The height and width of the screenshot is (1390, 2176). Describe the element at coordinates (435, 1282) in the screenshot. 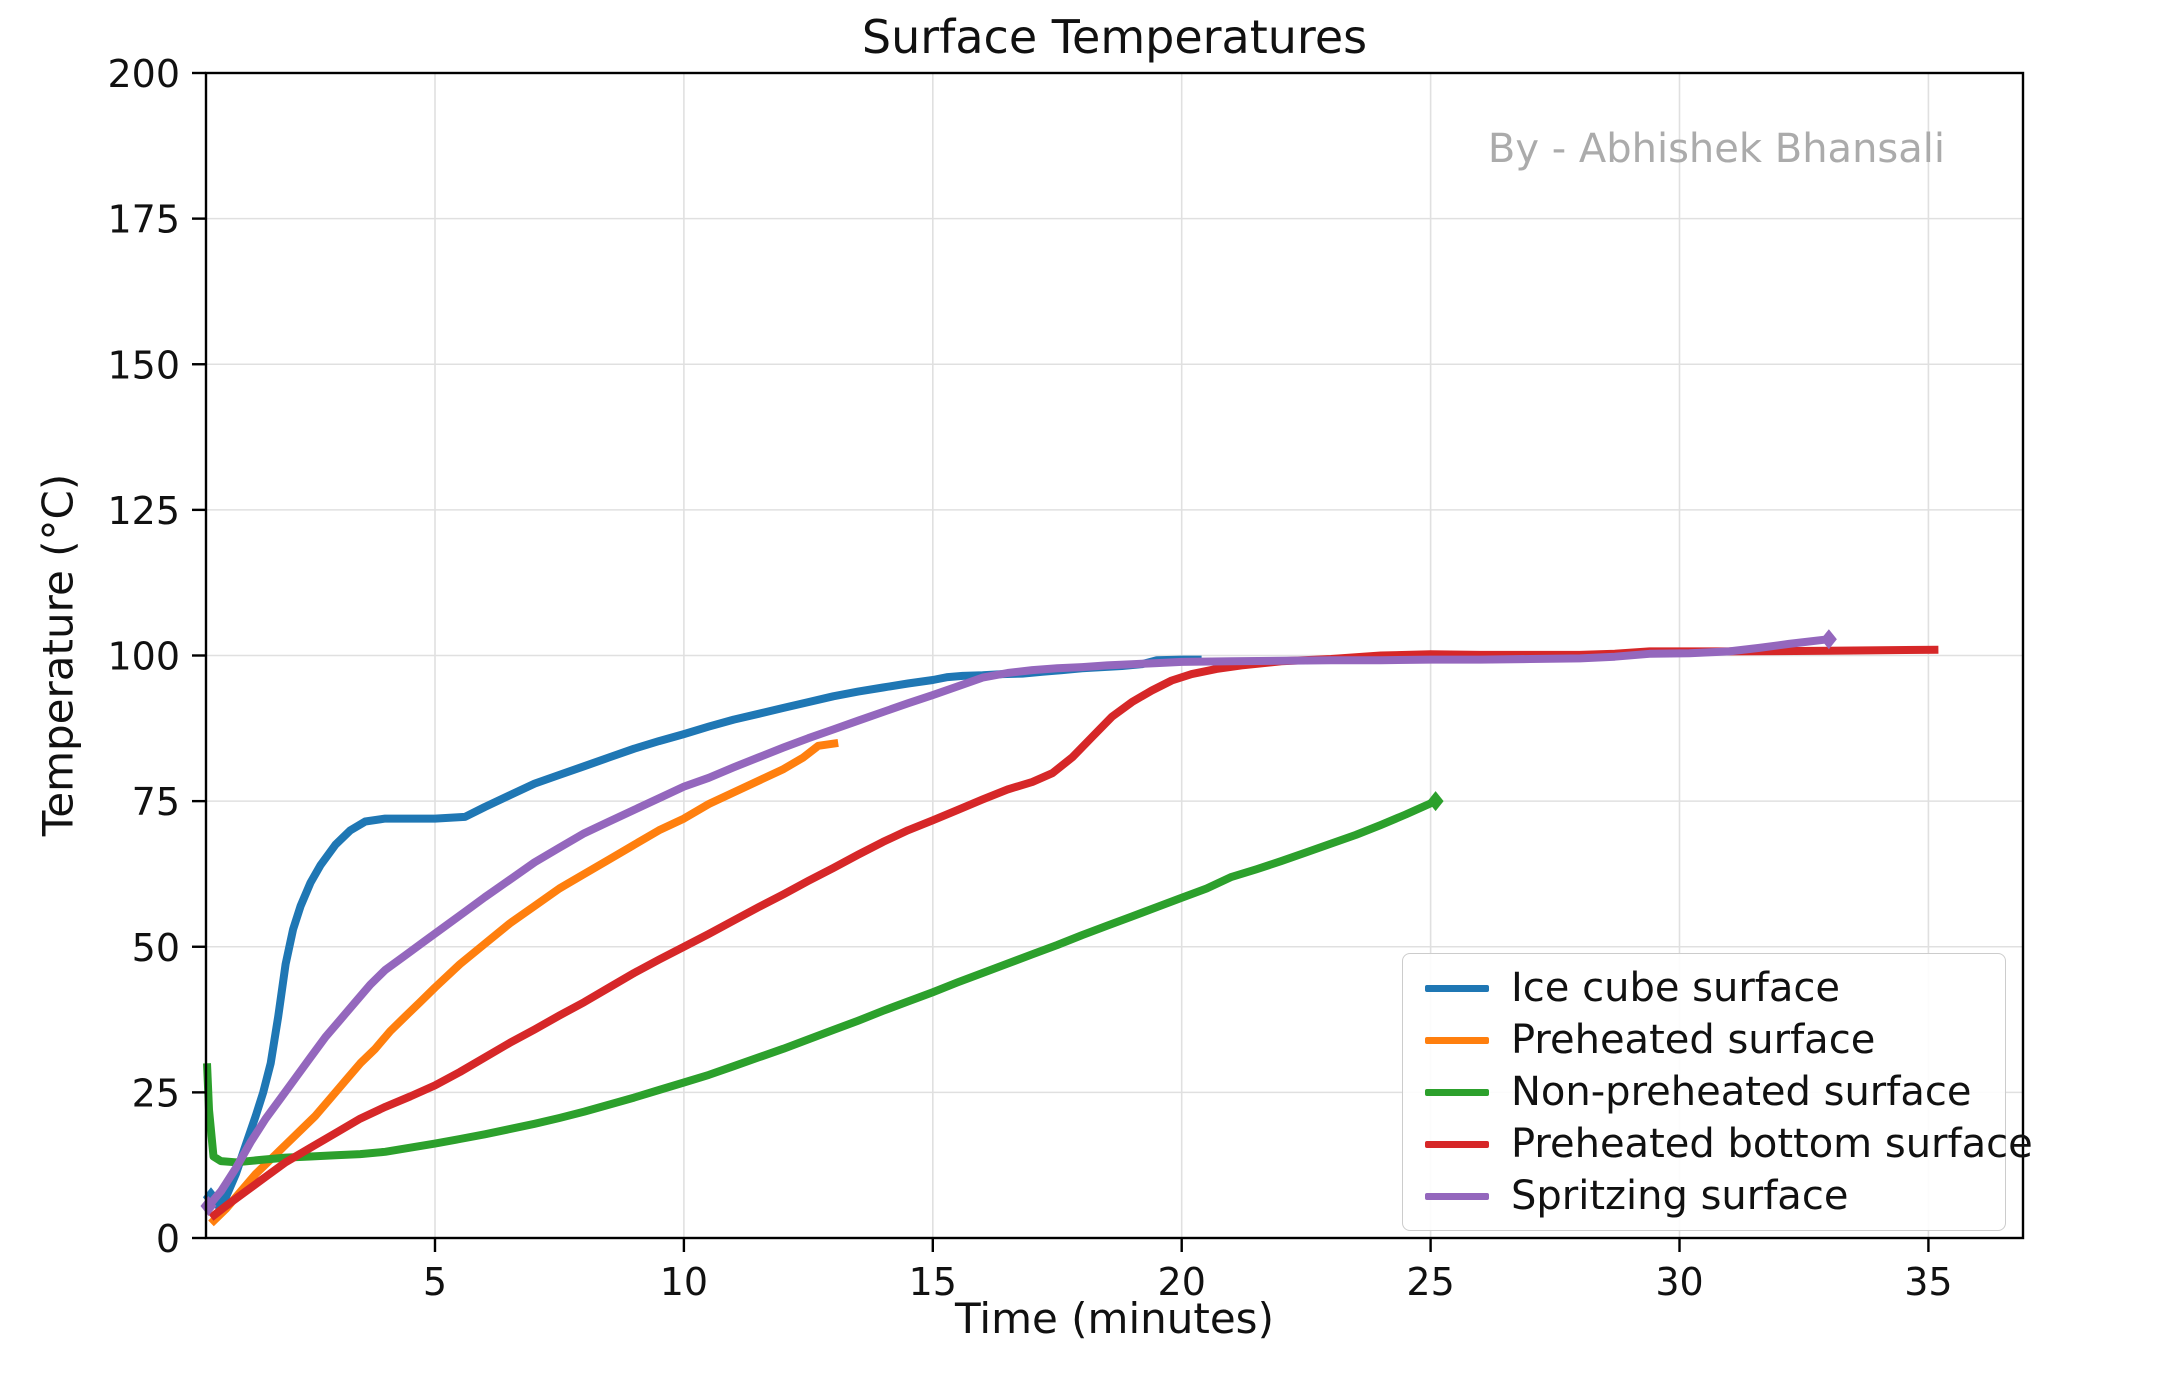

I see `x-tick-label: 5` at that location.